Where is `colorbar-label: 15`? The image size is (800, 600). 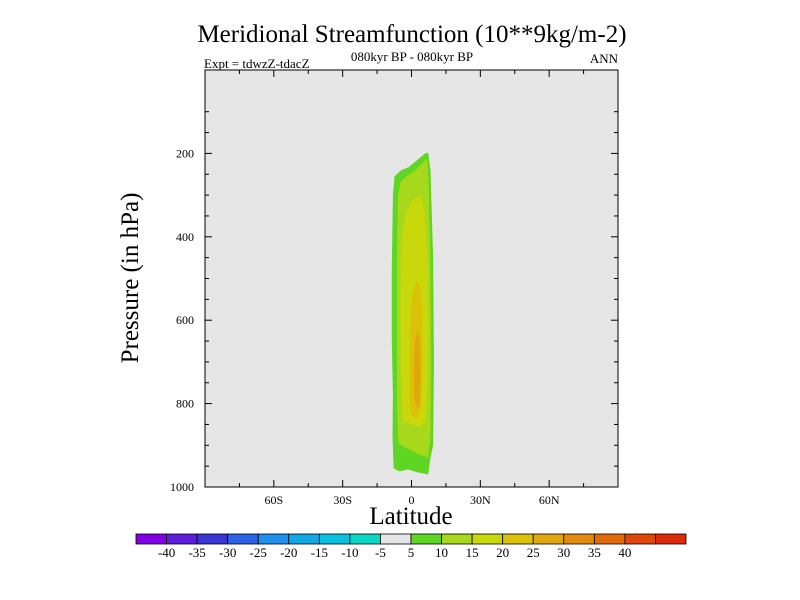 colorbar-label: 15 is located at coordinates (472, 552).